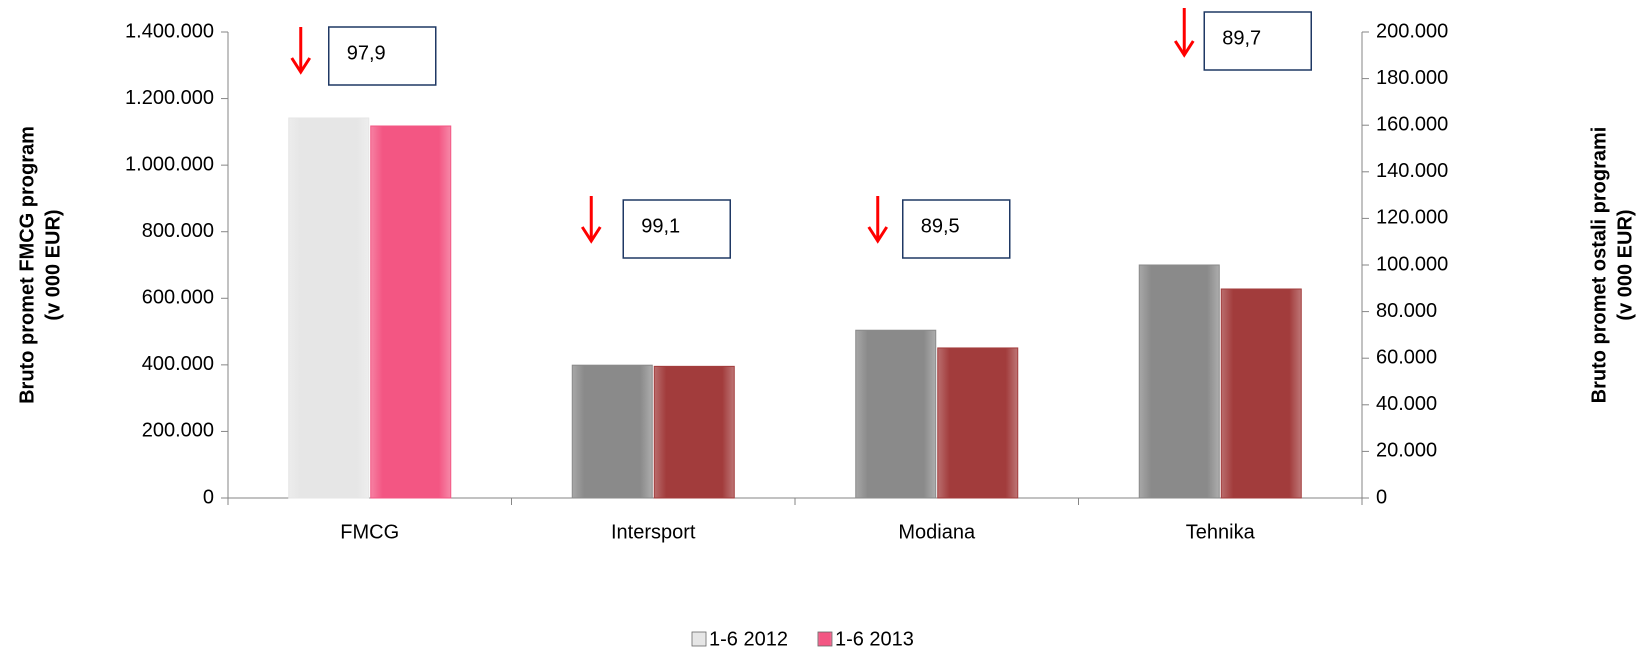 This screenshot has height=655, width=1650. What do you see at coordinates (366, 53) in the screenshot?
I see `annotation-label: 97,9` at bounding box center [366, 53].